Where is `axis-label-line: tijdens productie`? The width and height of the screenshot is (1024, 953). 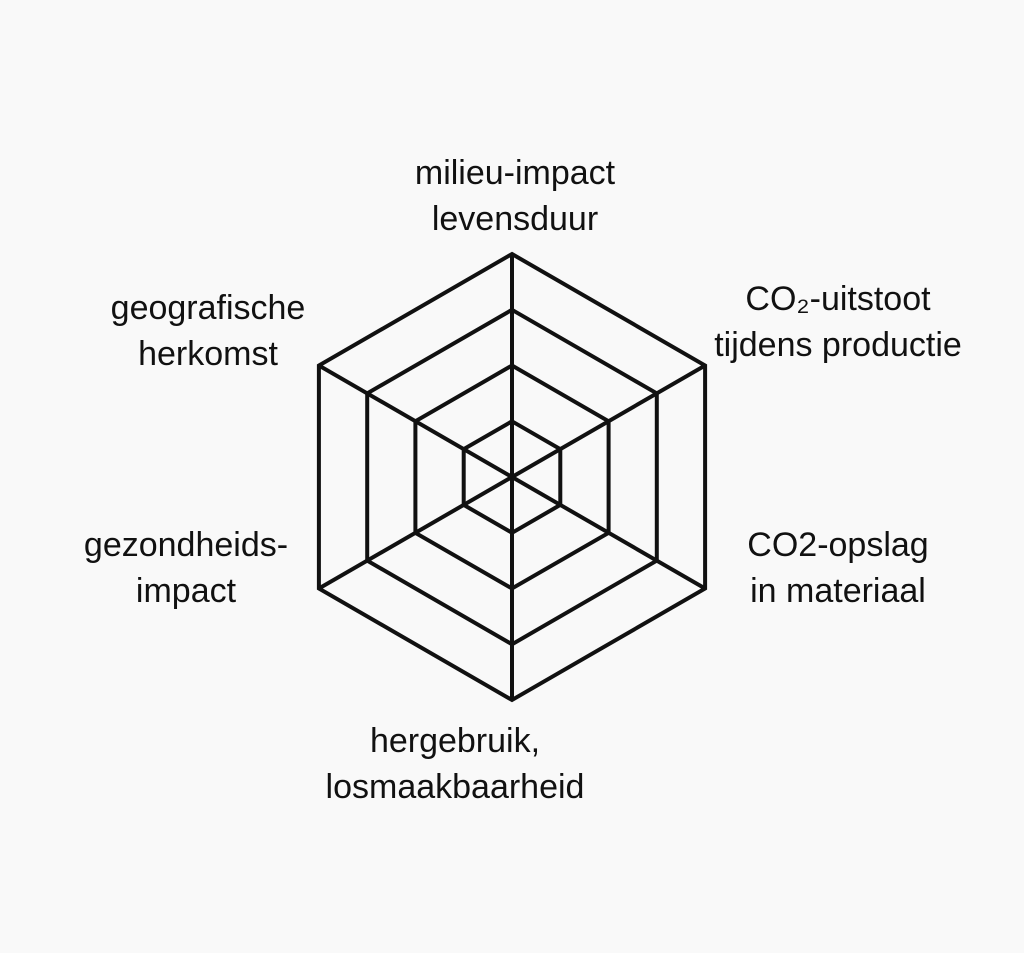
axis-label-line: tijdens productie is located at coordinates (838, 345).